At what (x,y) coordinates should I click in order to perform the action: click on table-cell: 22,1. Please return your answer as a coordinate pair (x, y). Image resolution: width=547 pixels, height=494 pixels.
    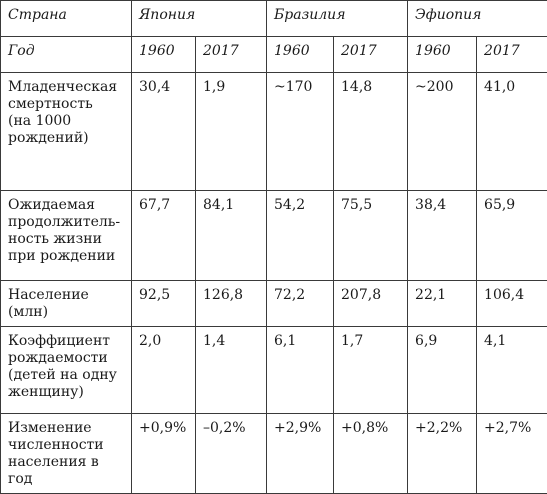
    Looking at the image, I should click on (442, 304).